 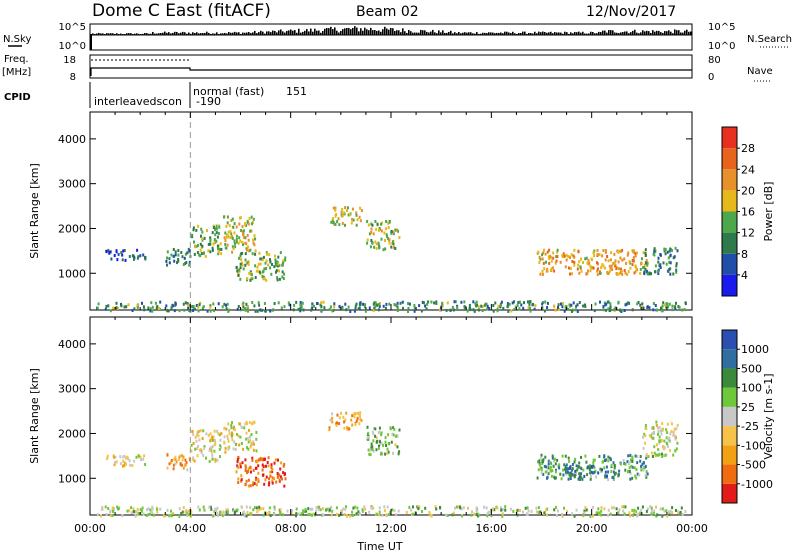 I want to click on power-echo-patch, so click(x=660, y=261).